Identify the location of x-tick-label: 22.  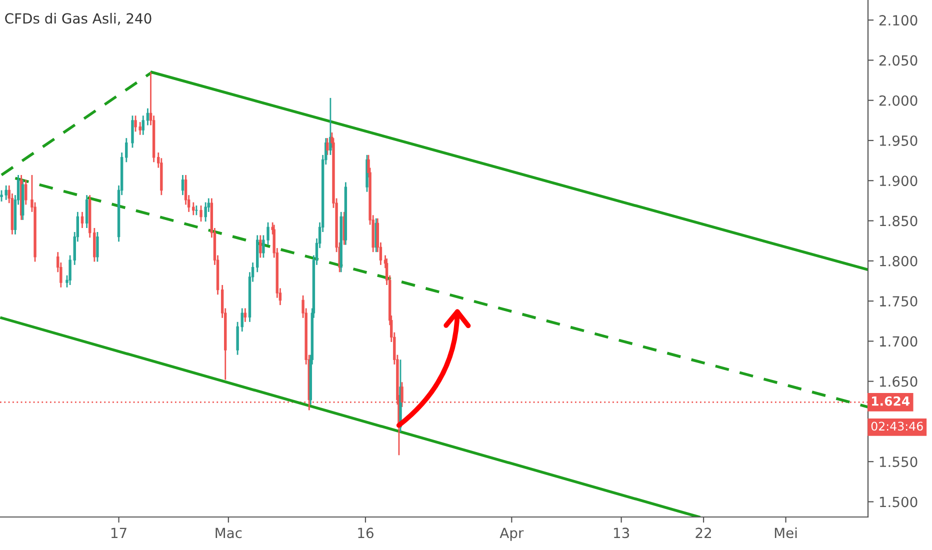
(703, 533).